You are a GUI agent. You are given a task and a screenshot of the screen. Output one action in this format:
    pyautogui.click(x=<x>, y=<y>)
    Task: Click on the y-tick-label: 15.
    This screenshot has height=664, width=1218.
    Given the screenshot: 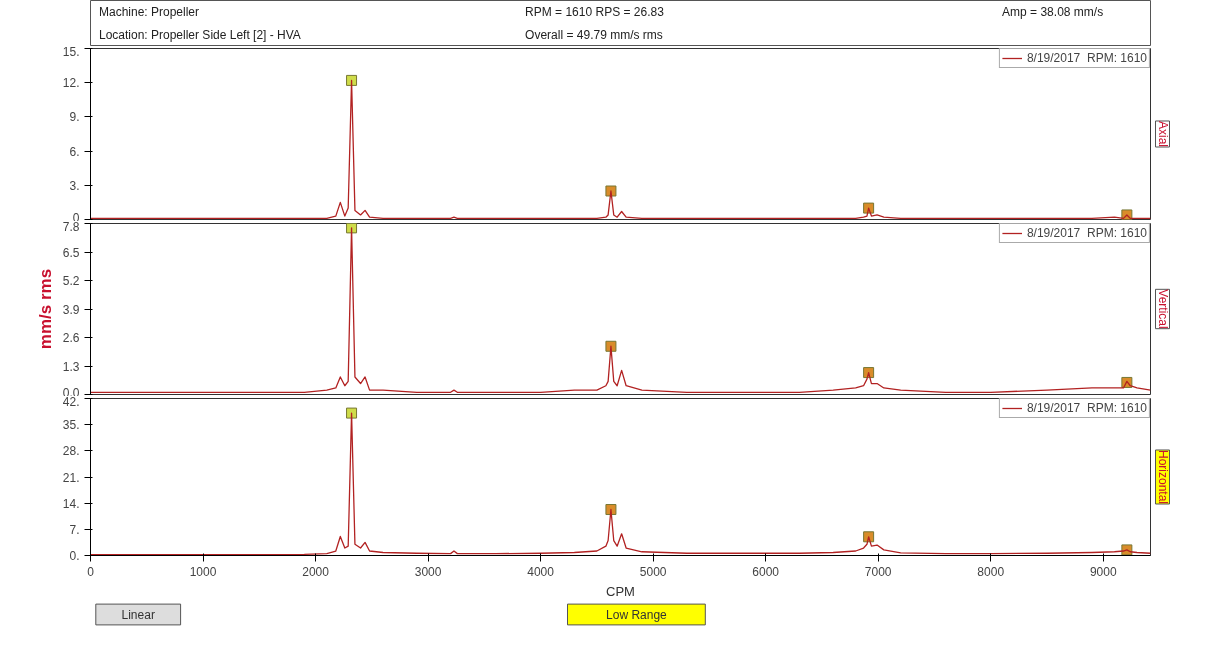 What is the action you would take?
    pyautogui.click(x=71, y=51)
    